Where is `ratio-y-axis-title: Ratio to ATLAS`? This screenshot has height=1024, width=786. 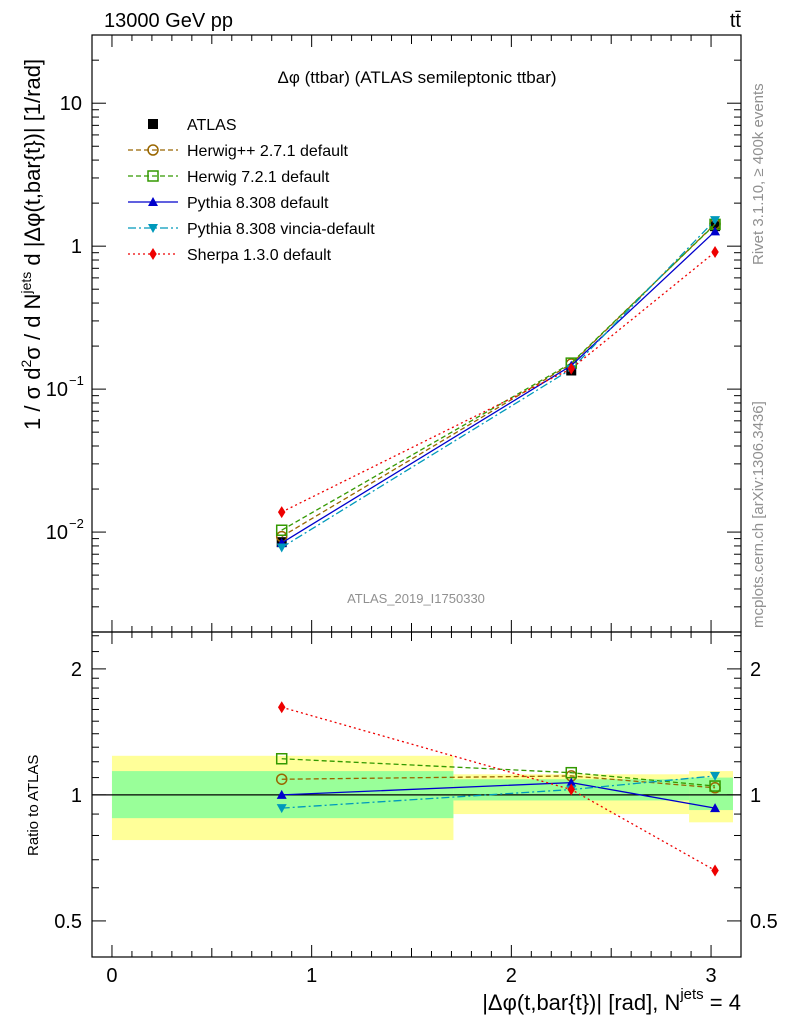 ratio-y-axis-title: Ratio to ATLAS is located at coordinates (33, 805).